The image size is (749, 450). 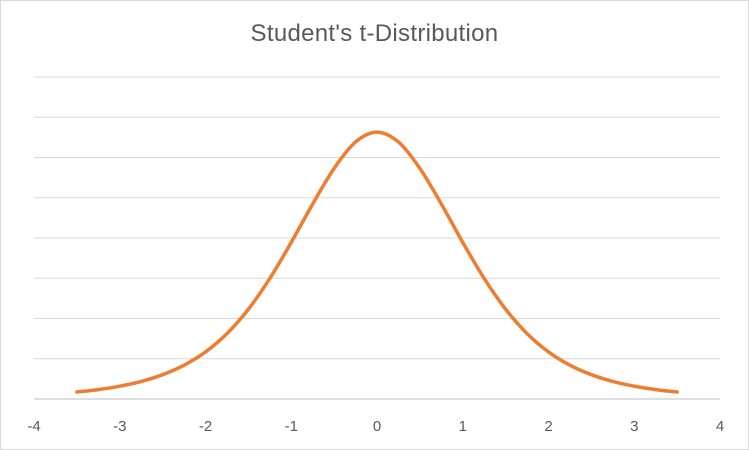 What do you see at coordinates (720, 426) in the screenshot?
I see `x-tick-label: 4` at bounding box center [720, 426].